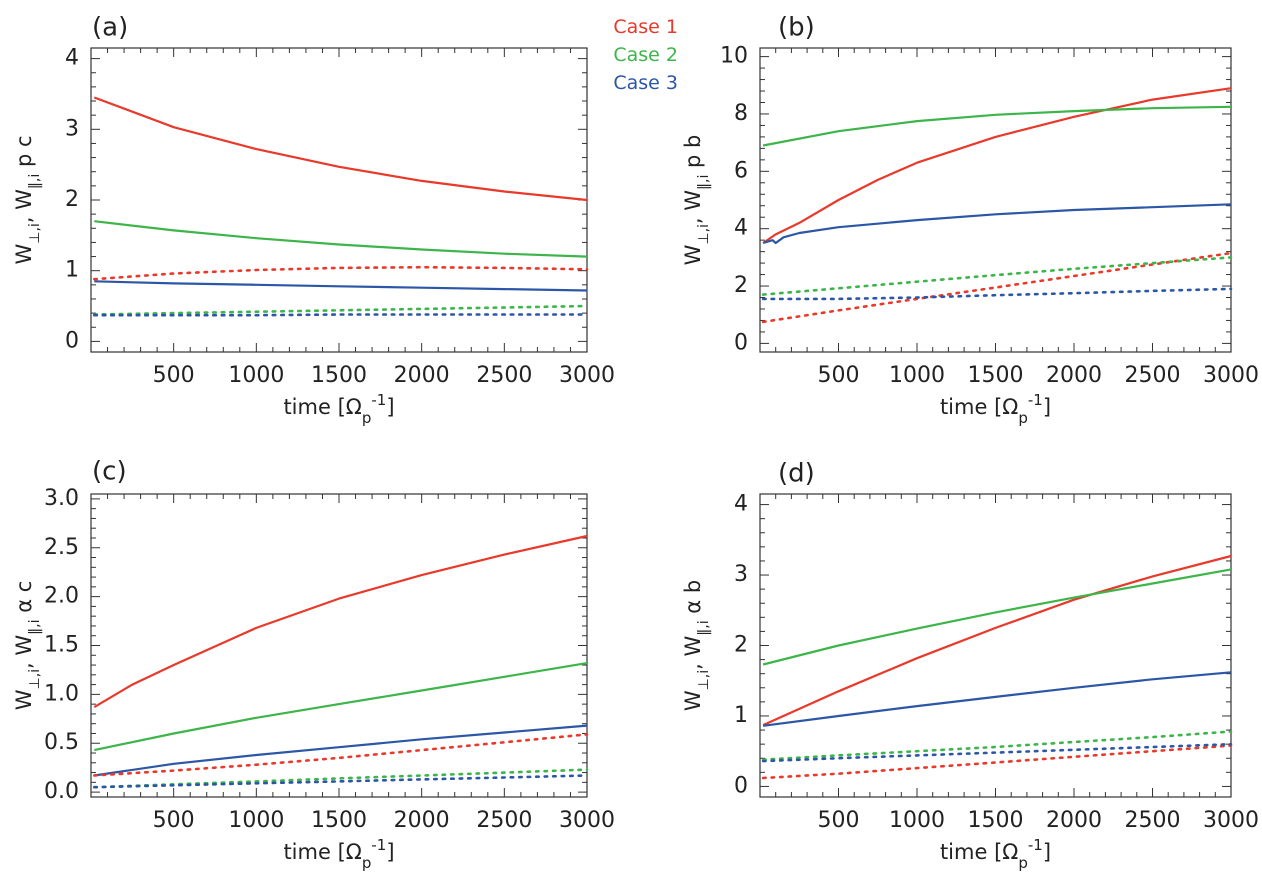  What do you see at coordinates (61, 645) in the screenshot?
I see `y-tick-label: 1.5` at bounding box center [61, 645].